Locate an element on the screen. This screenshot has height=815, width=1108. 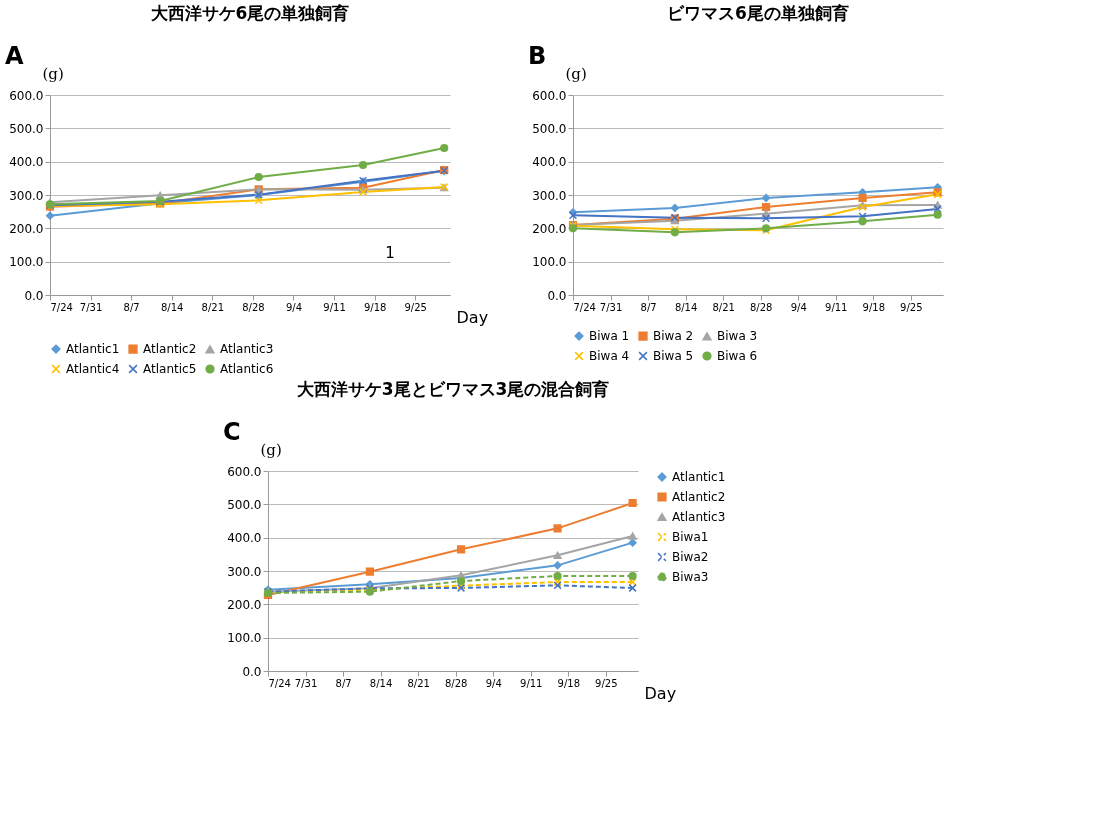
legend-label: Atlantic4 is located at coordinates (93, 369).